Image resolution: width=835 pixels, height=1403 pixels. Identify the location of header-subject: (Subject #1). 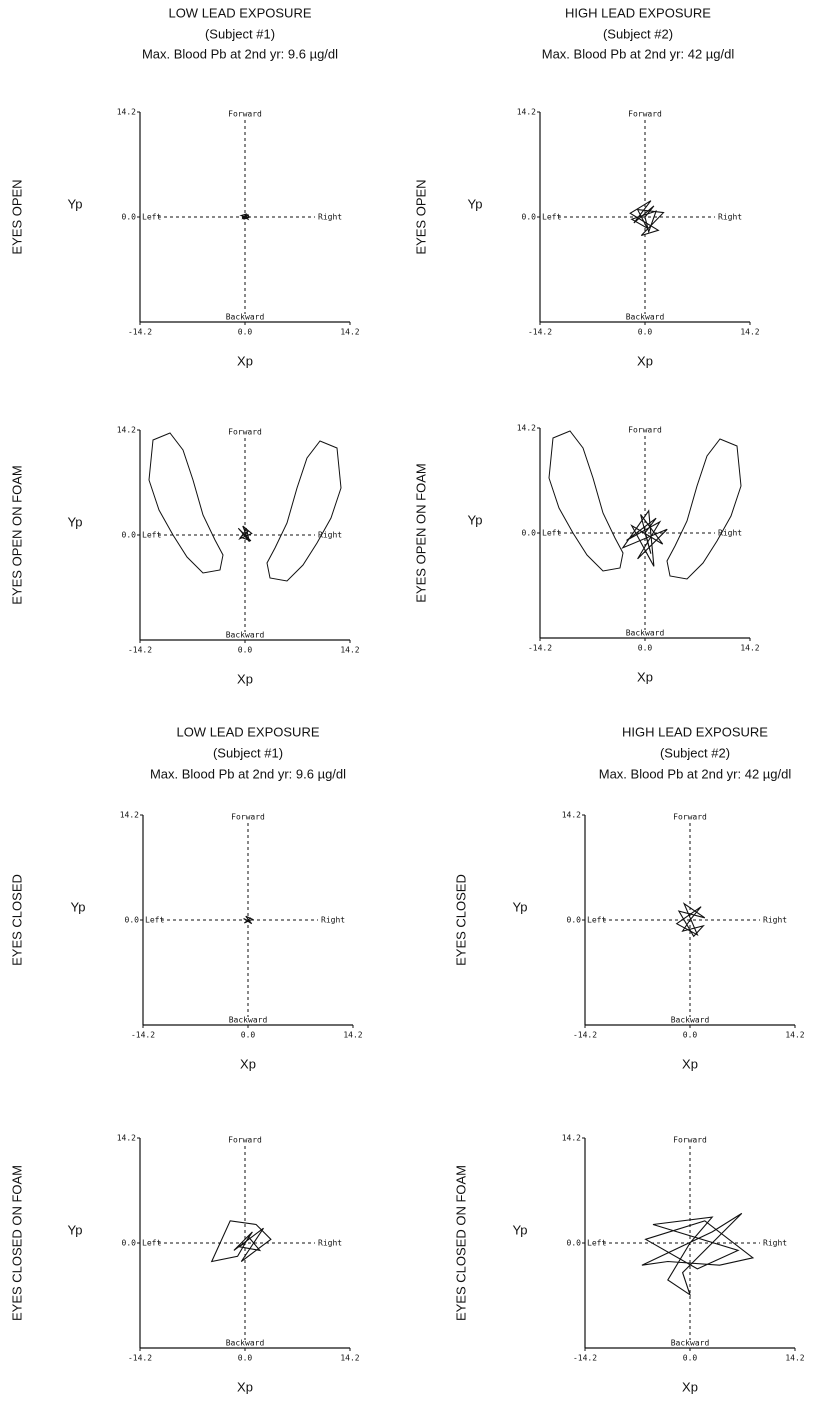
(248, 752).